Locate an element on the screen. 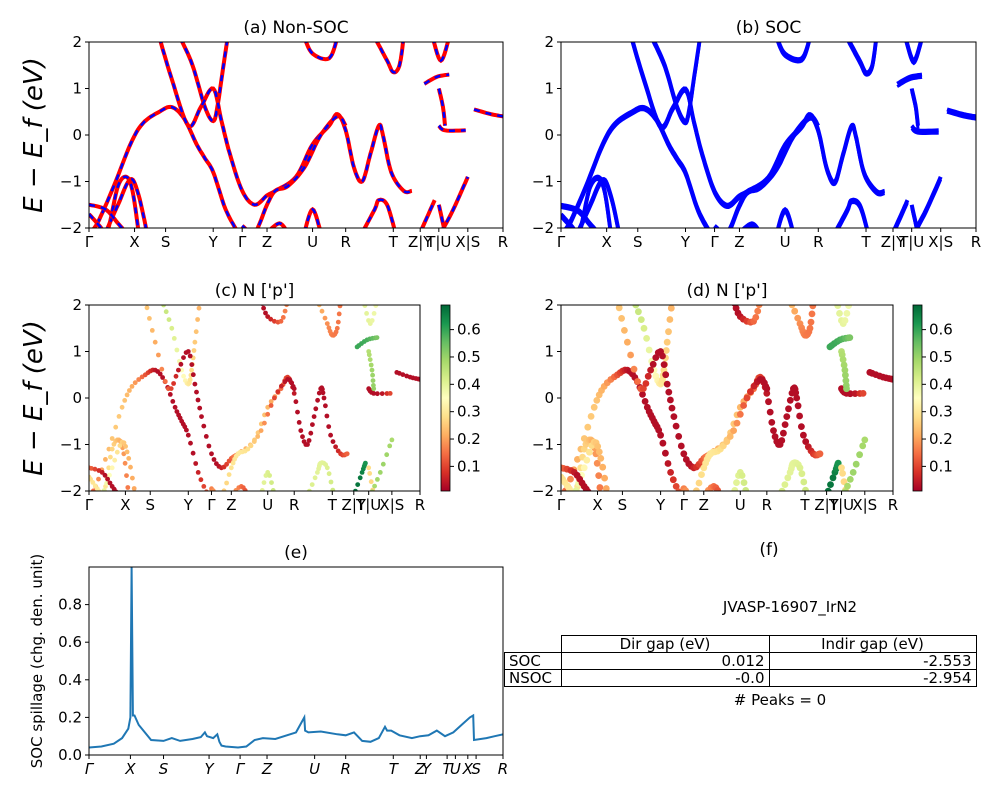 This screenshot has width=1000, height=800. colorbar-tick-label: 0.1 is located at coordinates (469, 466).